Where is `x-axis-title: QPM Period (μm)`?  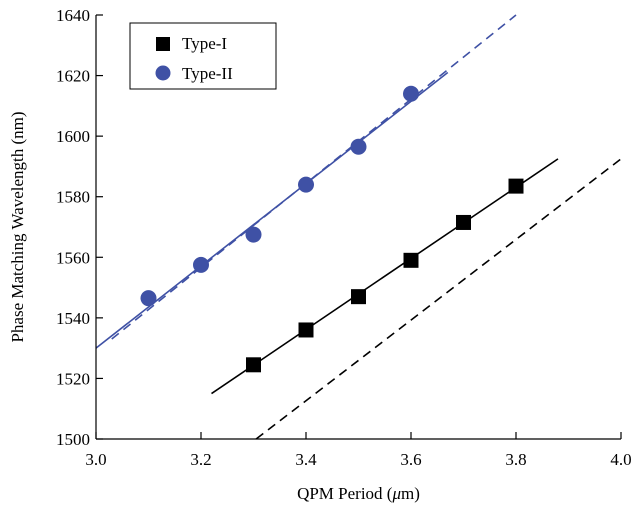
x-axis-title: QPM Period (μm) is located at coordinates (358, 493).